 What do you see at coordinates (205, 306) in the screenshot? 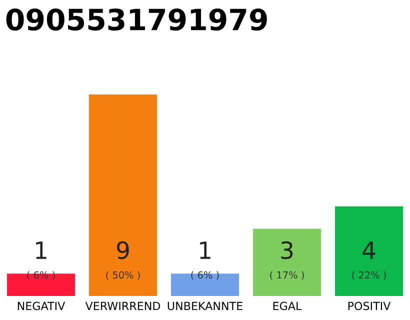
I see `x-tick-label: UNBEKANNTE` at bounding box center [205, 306].